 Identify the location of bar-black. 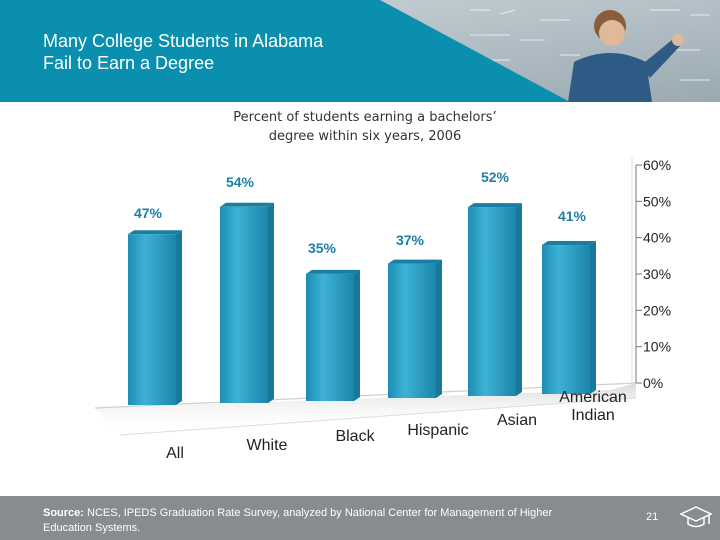
(333, 335).